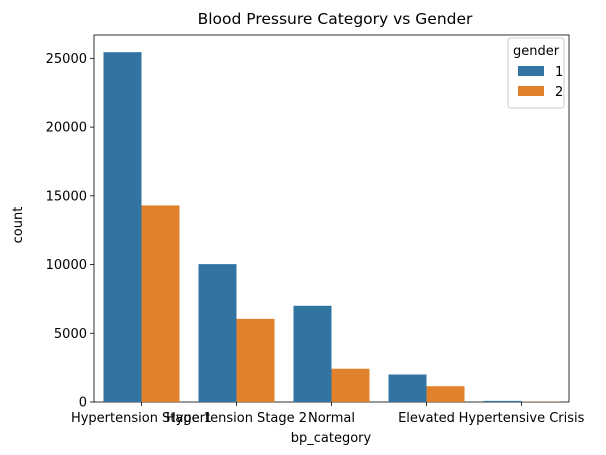 The image size is (606, 455). I want to click on x-tick-label: Hypertension Stage 1, so click(141, 418).